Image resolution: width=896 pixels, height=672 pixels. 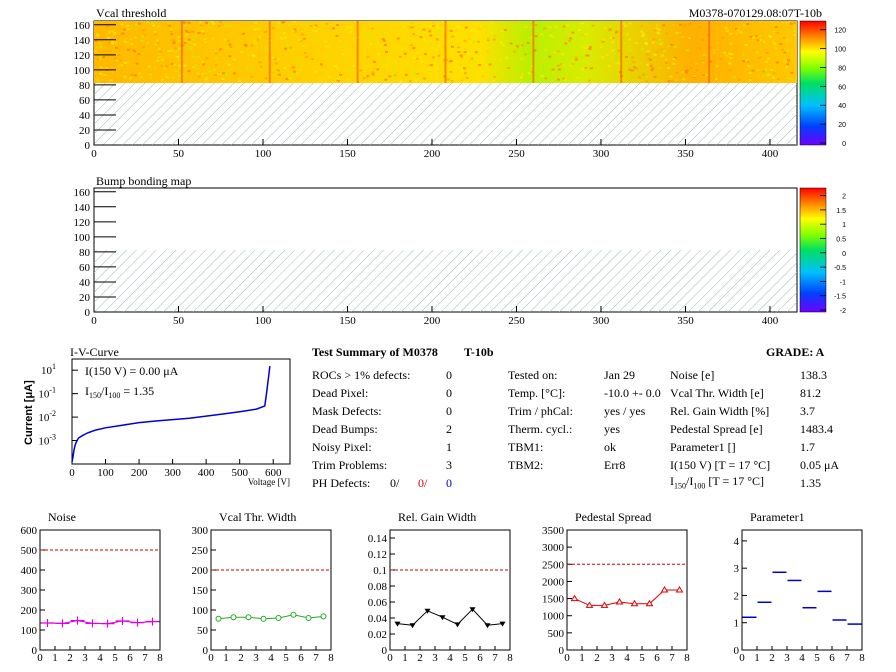 I want to click on gain-width-frame, so click(x=450, y=590).